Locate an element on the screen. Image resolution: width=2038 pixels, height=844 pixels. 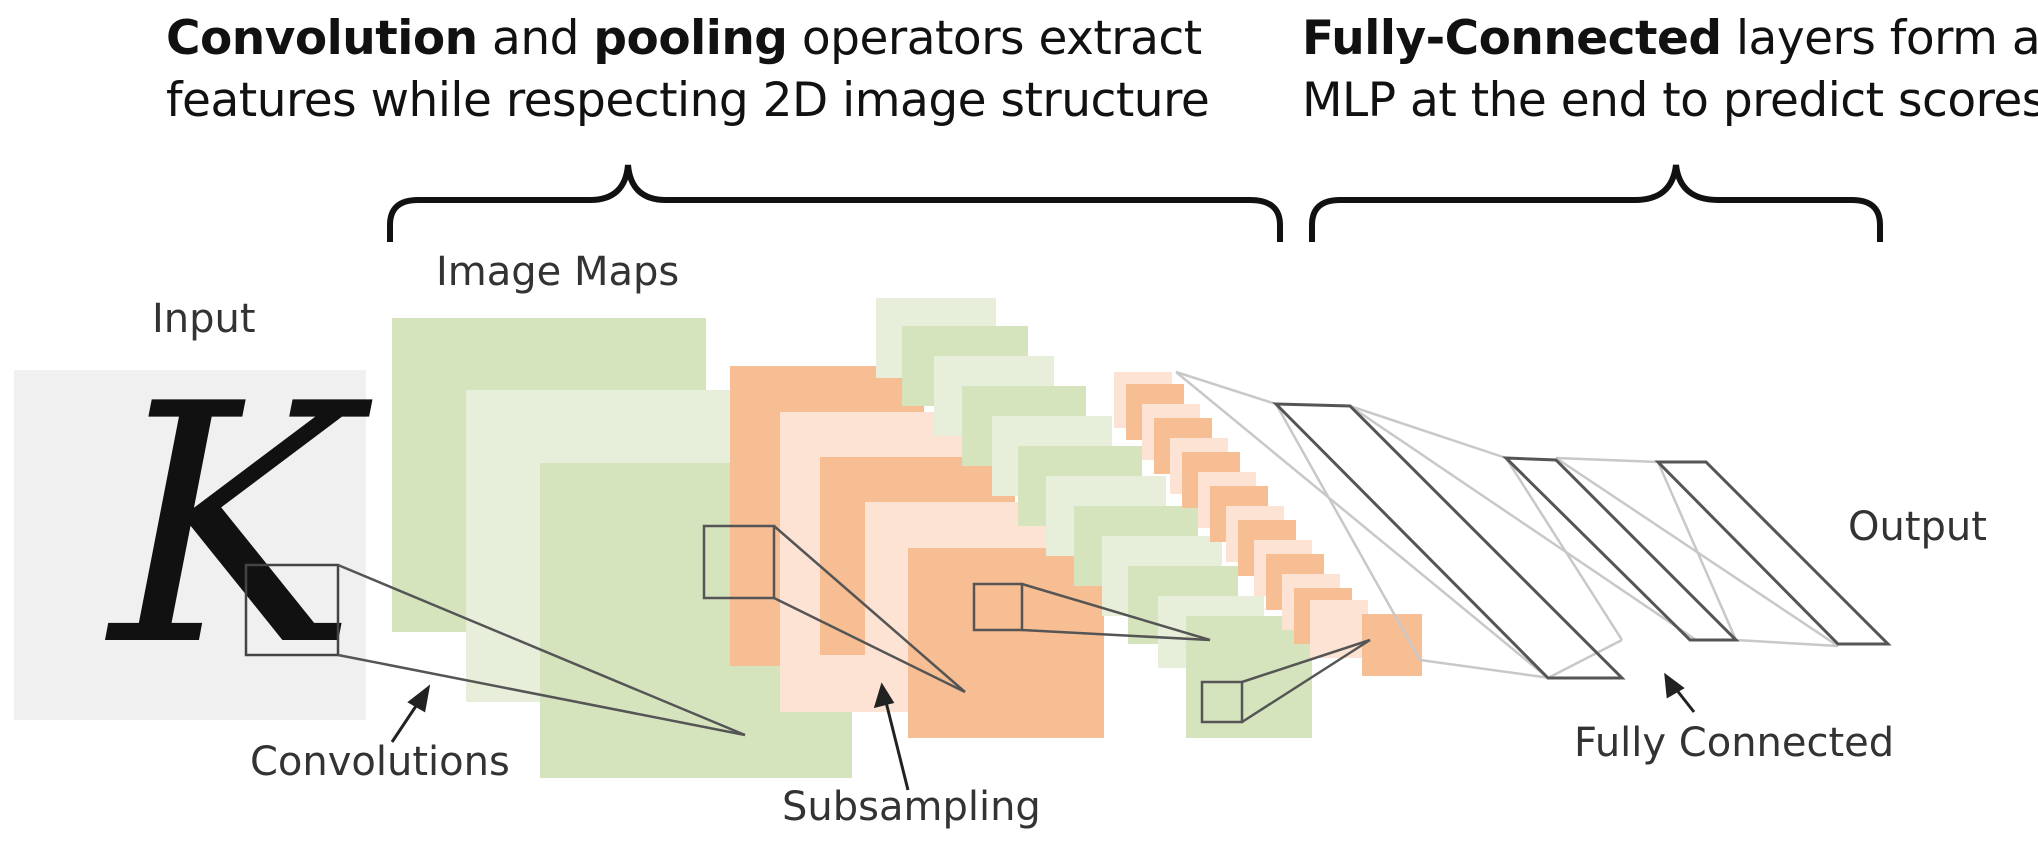
pooled-map is located at coordinates (1006, 643).